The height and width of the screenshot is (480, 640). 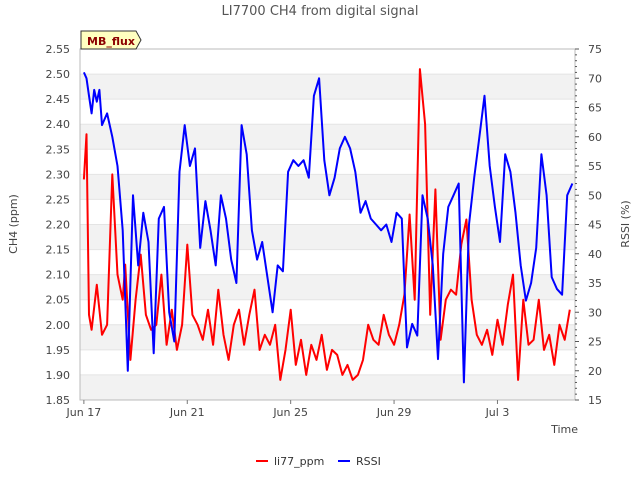 I want to click on legend-label-rssi: RSSI, so click(x=368, y=461).